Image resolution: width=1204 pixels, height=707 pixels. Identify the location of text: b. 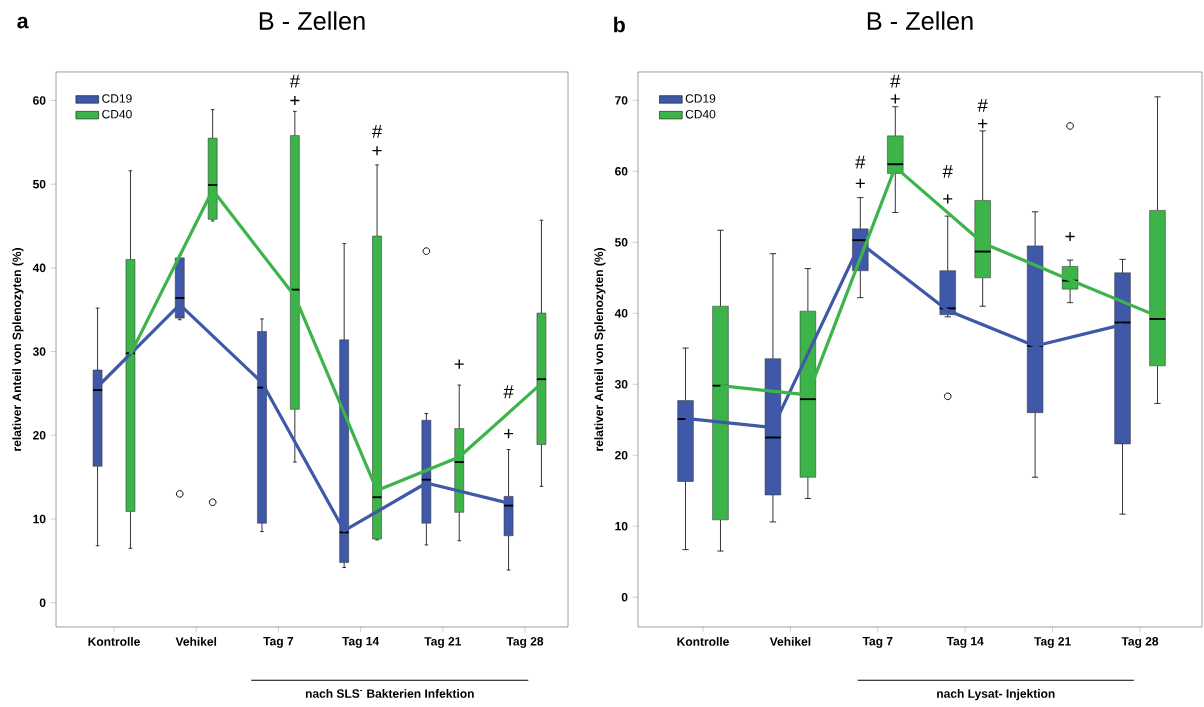
(619, 24).